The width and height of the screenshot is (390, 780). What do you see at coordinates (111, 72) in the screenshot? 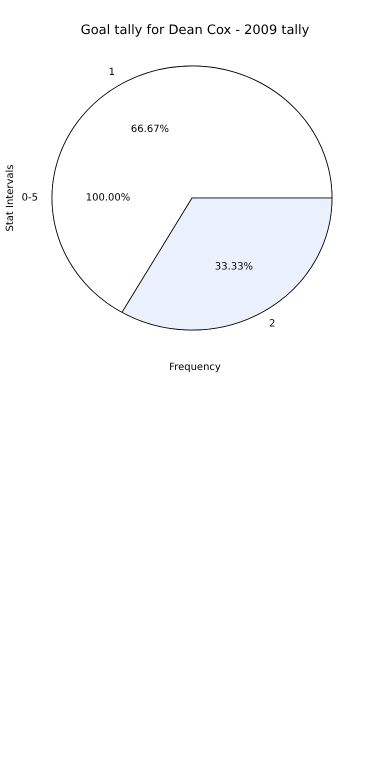
I see `slice-label: 1` at bounding box center [111, 72].